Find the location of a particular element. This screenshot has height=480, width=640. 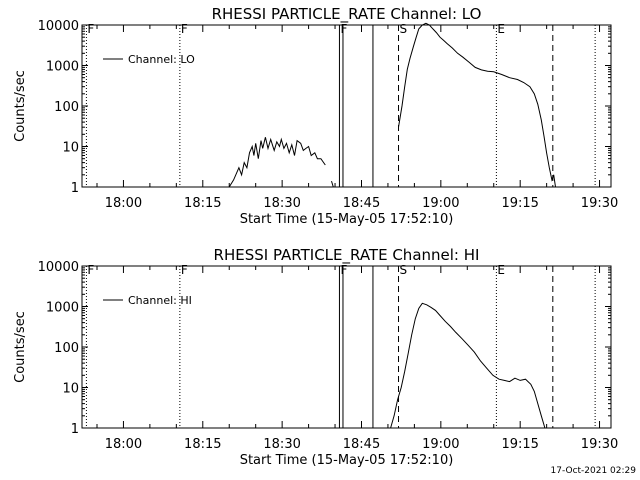

panel-0-y-tick-label: 10 is located at coordinates (70, 148).